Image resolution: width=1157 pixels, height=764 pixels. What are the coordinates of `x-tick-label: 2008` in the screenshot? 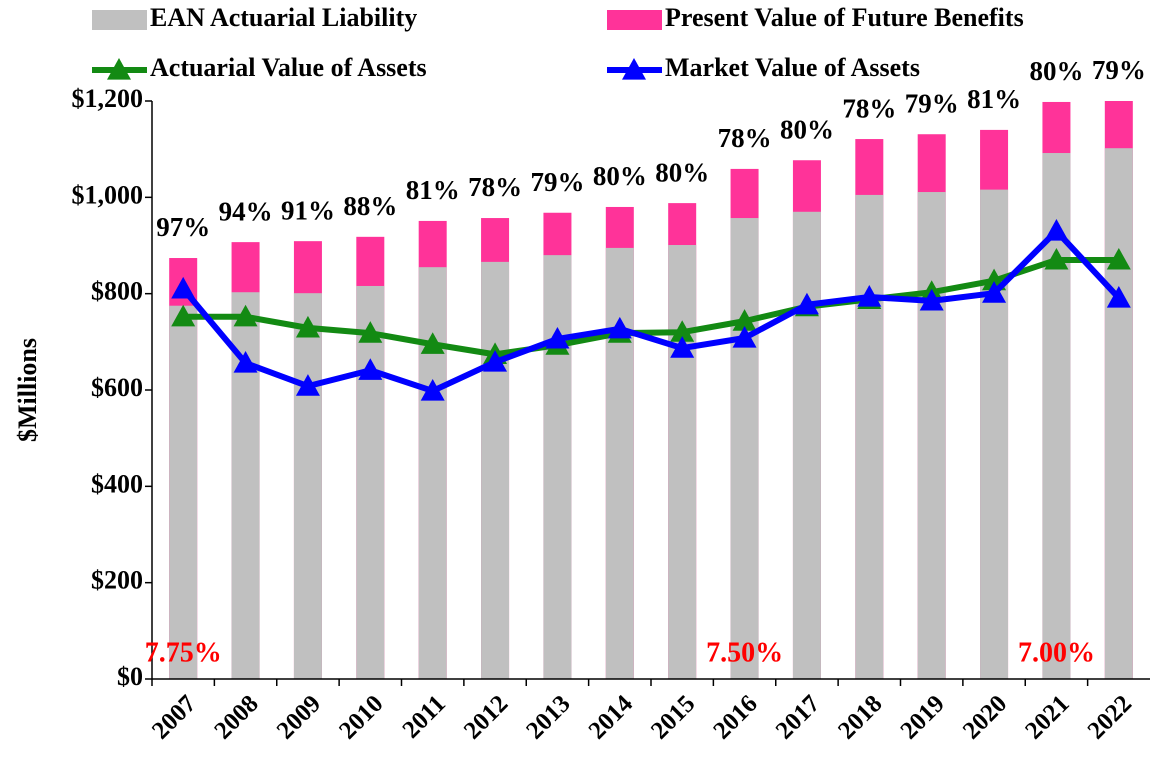 It's located at (236, 717).